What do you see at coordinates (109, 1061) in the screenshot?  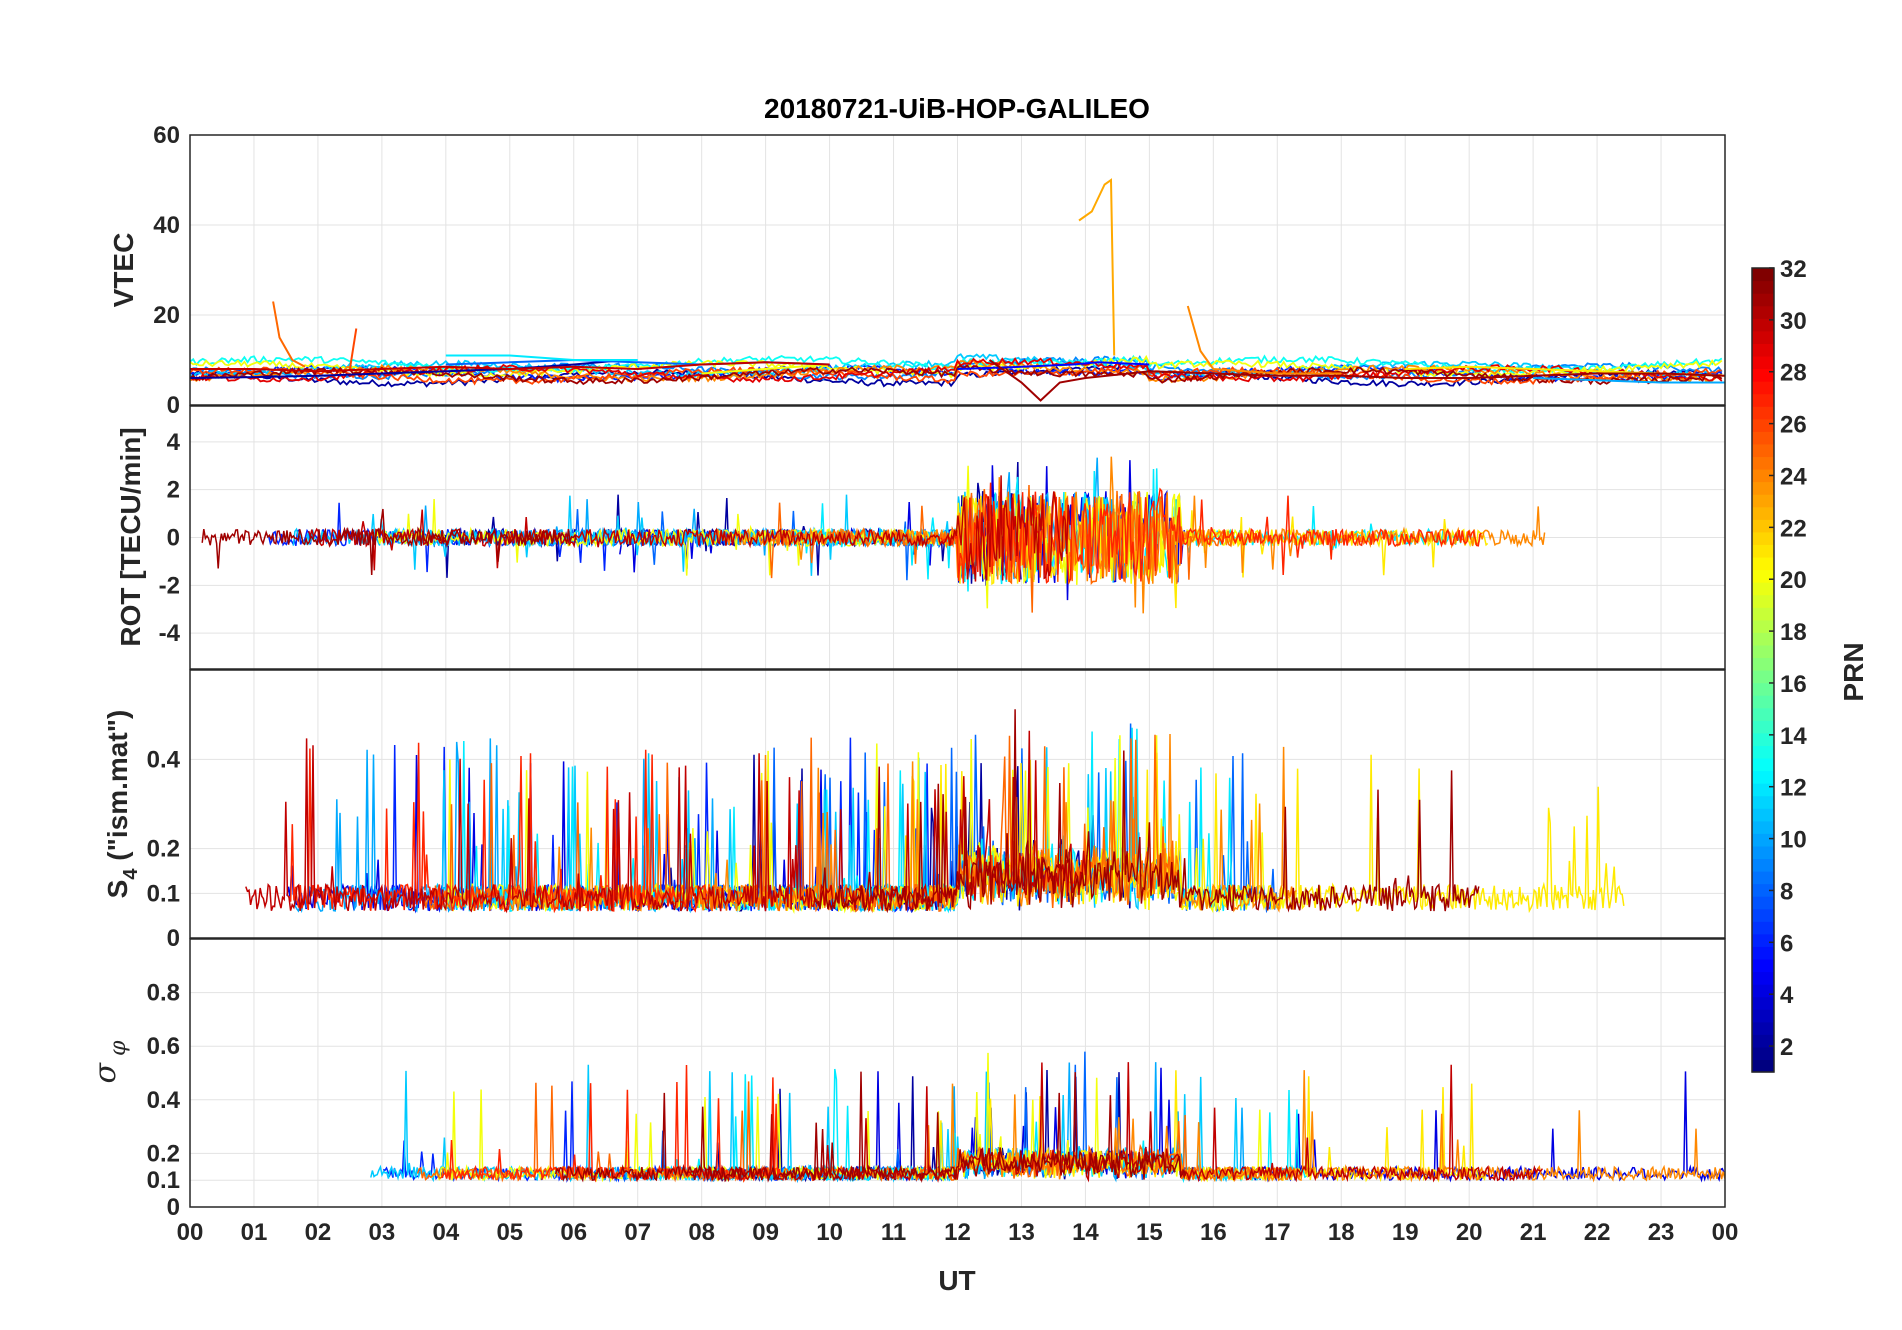 I see `sigma-phi-ylabel: σ φ` at bounding box center [109, 1061].